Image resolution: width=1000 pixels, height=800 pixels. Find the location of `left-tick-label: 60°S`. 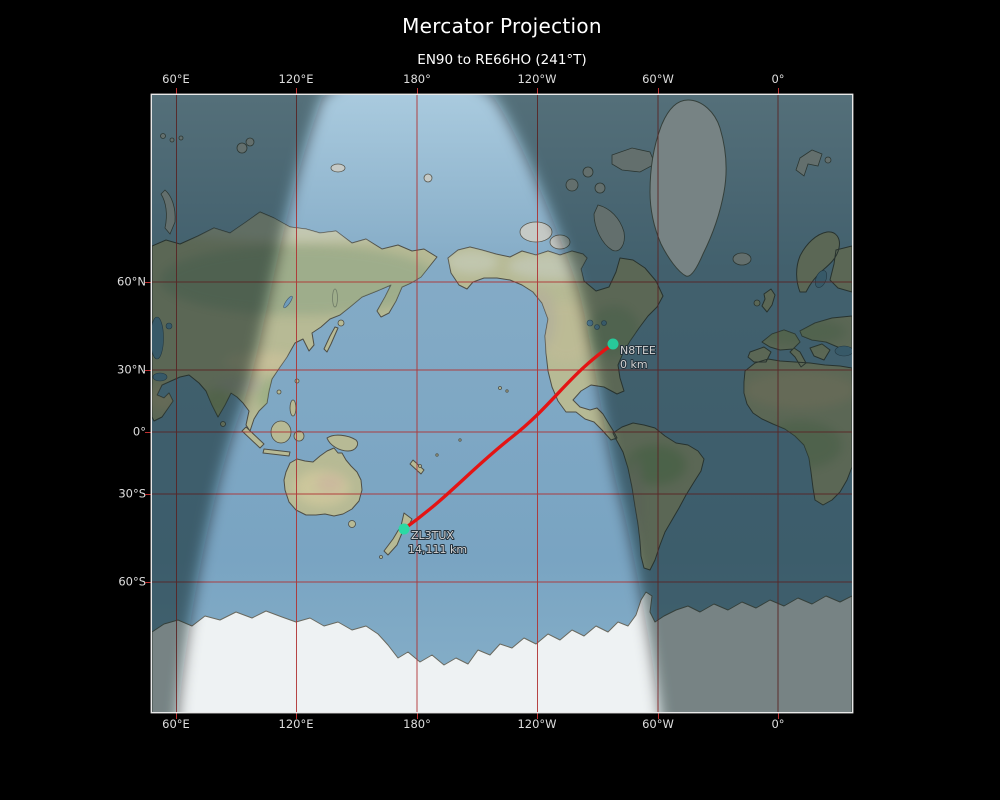

left-tick-label: 60°S is located at coordinates (132, 581).